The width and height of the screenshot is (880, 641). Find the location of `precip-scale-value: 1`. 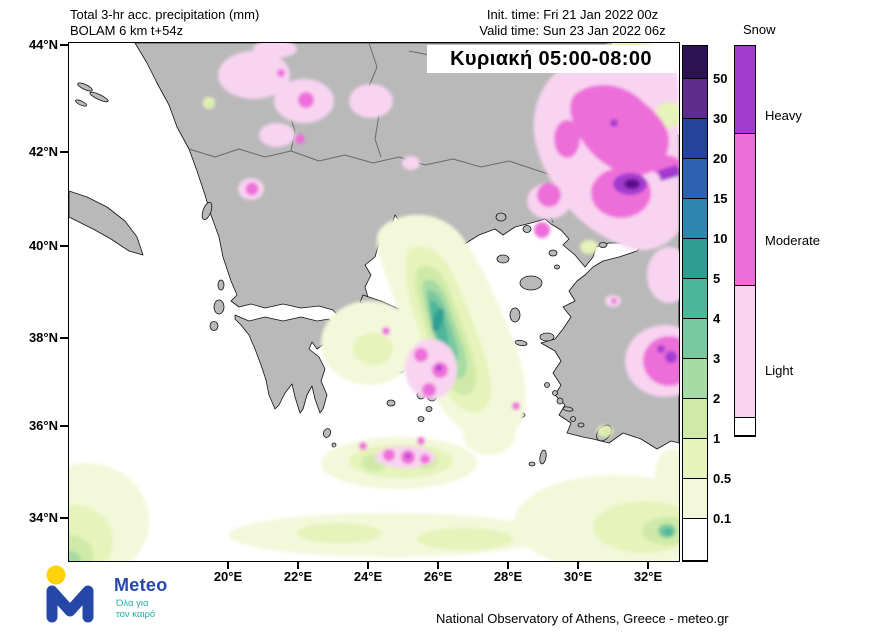

precip-scale-value: 1 is located at coordinates (717, 438).